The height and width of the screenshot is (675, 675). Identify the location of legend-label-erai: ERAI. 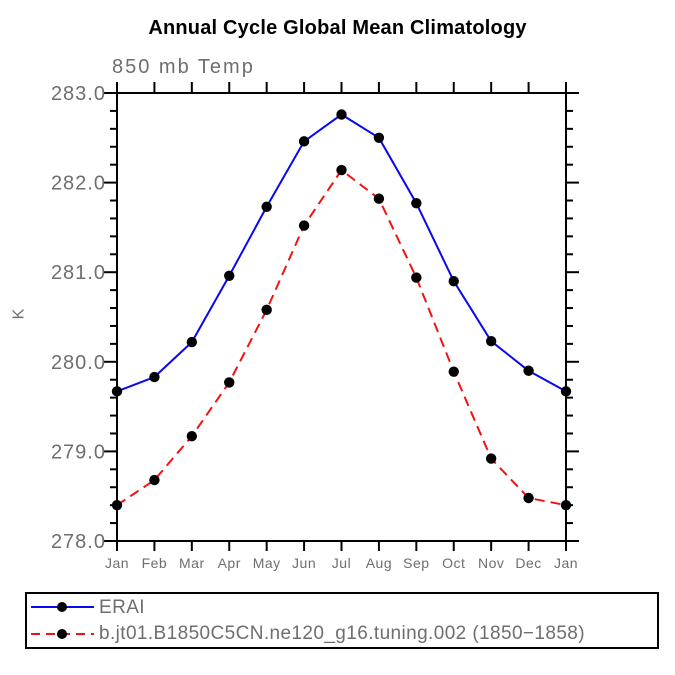
(122, 607).